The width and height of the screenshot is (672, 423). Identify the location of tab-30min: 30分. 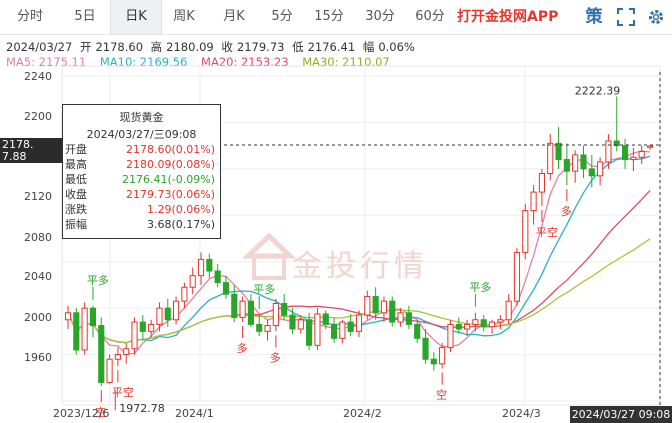
(380, 16).